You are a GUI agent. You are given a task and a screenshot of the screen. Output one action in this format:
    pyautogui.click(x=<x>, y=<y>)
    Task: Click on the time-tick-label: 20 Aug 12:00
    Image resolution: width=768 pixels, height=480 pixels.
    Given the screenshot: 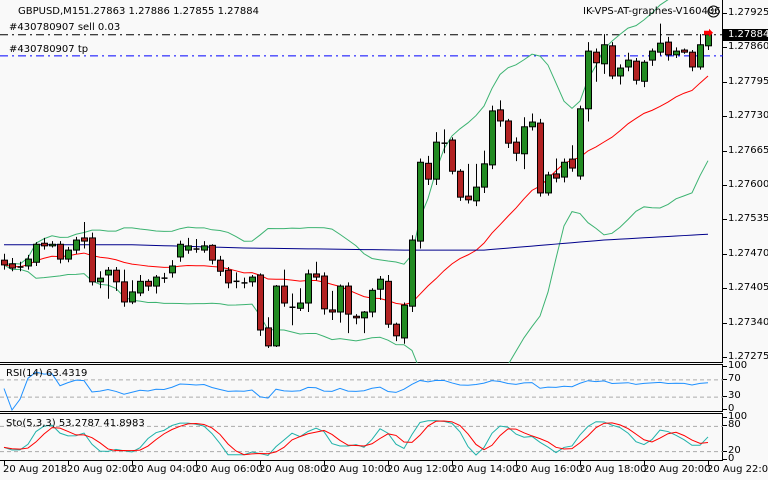 What is the action you would take?
    pyautogui.click(x=421, y=469)
    